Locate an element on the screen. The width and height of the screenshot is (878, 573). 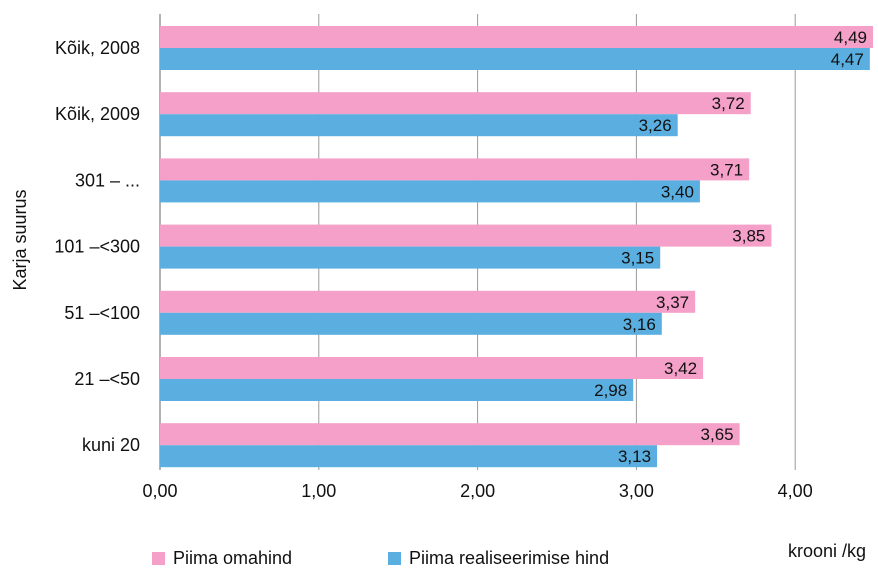
legend-label: Piima realiseerimise hind is located at coordinates (509, 558).